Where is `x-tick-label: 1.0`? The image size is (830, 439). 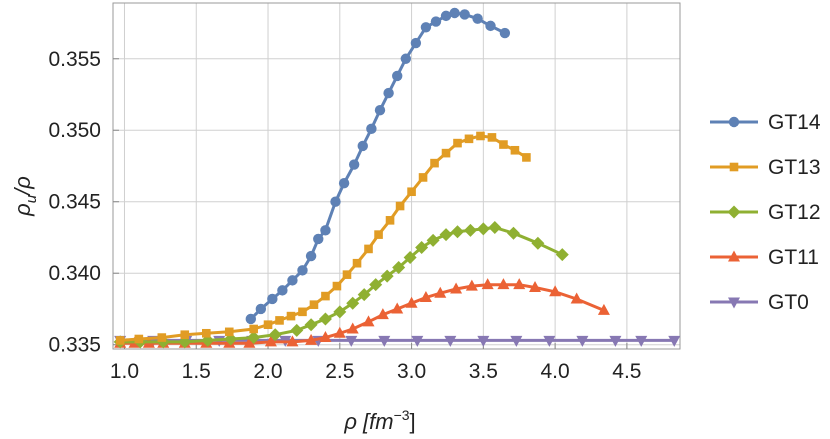 x-tick-label: 1.0 is located at coordinates (124, 371).